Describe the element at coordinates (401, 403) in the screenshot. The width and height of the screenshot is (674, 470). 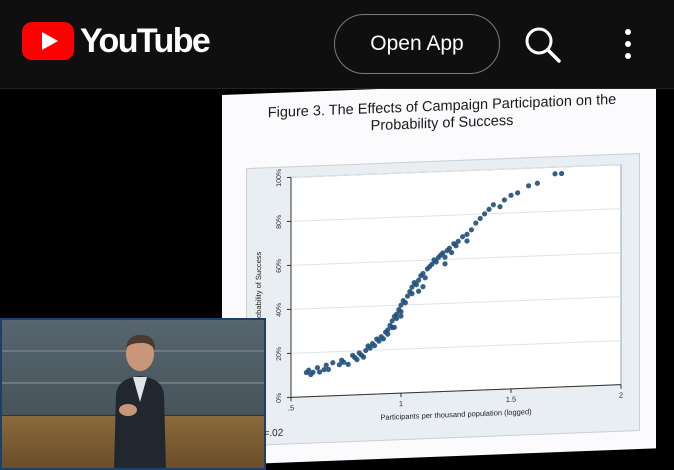
I see `x-tick-label: 1` at that location.